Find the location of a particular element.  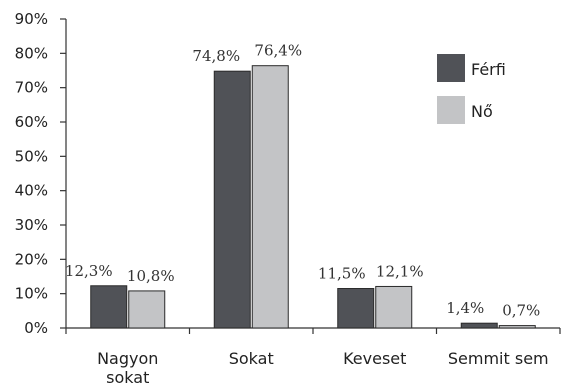

y-tick-label: 40% is located at coordinates (31, 191).